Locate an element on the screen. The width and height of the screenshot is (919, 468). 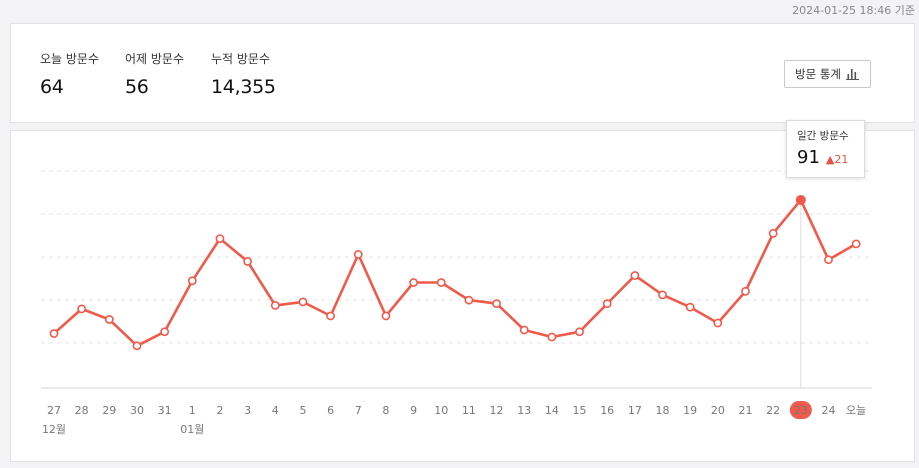
stat-total-label: 누적 방문수 is located at coordinates (241, 59).